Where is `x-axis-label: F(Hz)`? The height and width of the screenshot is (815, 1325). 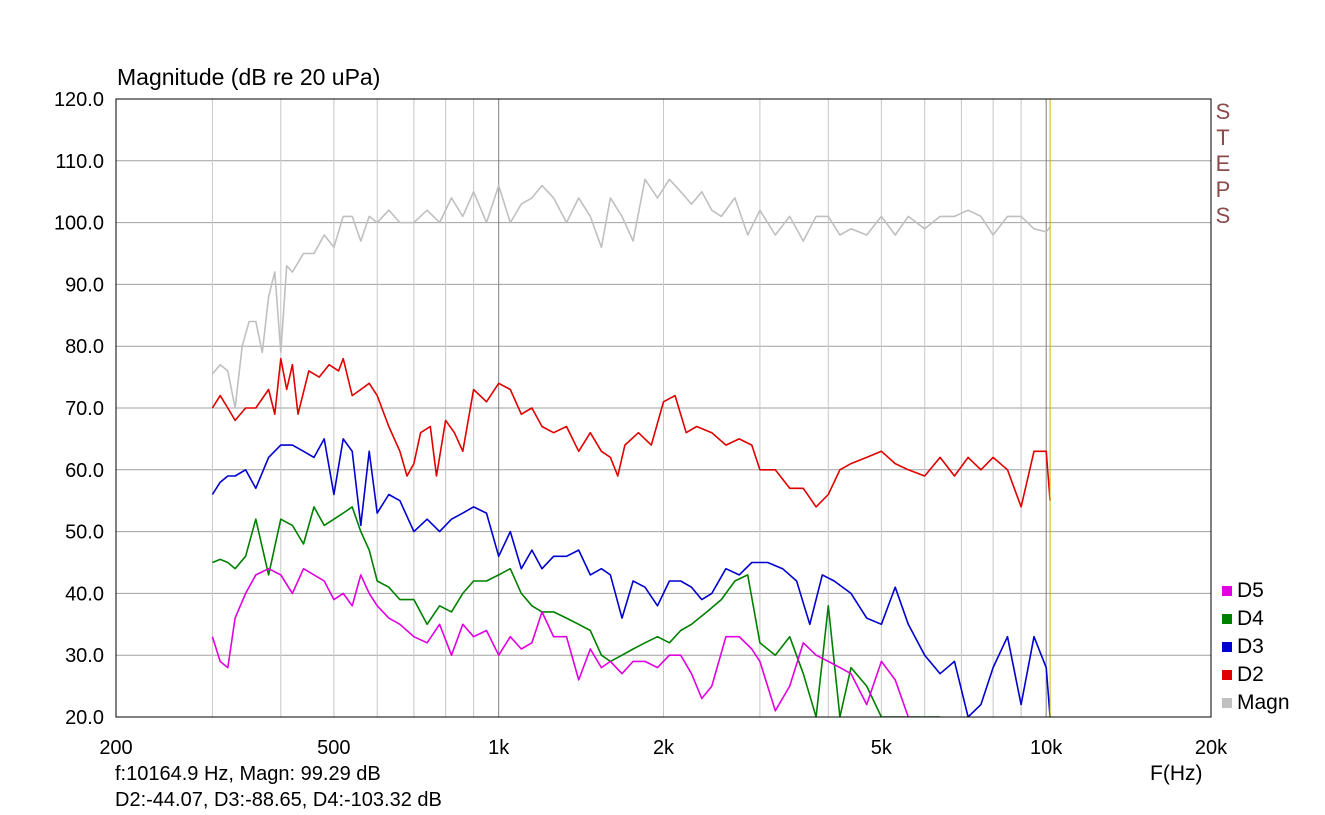 x-axis-label: F(Hz) is located at coordinates (1176, 773).